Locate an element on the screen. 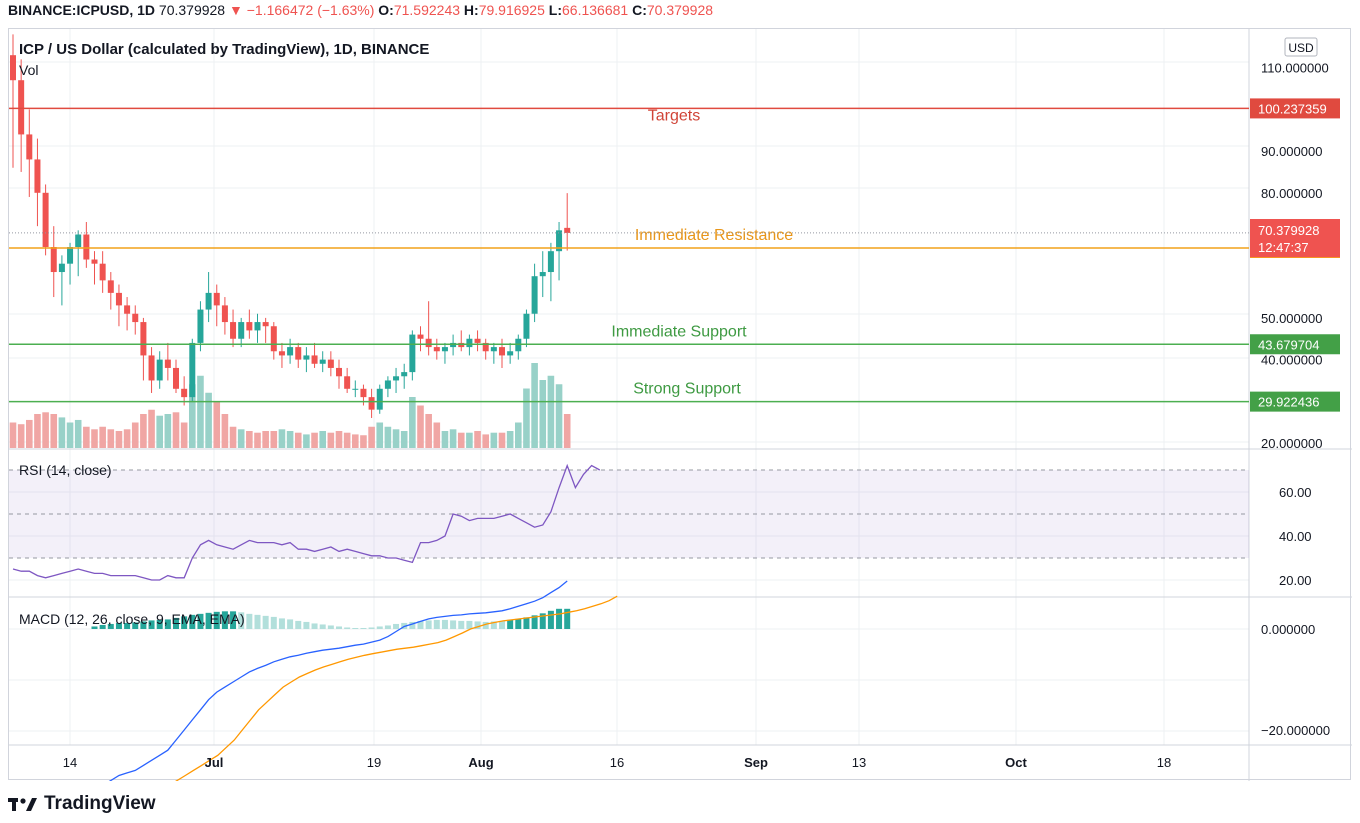  high-label: H: is located at coordinates (471, 10).